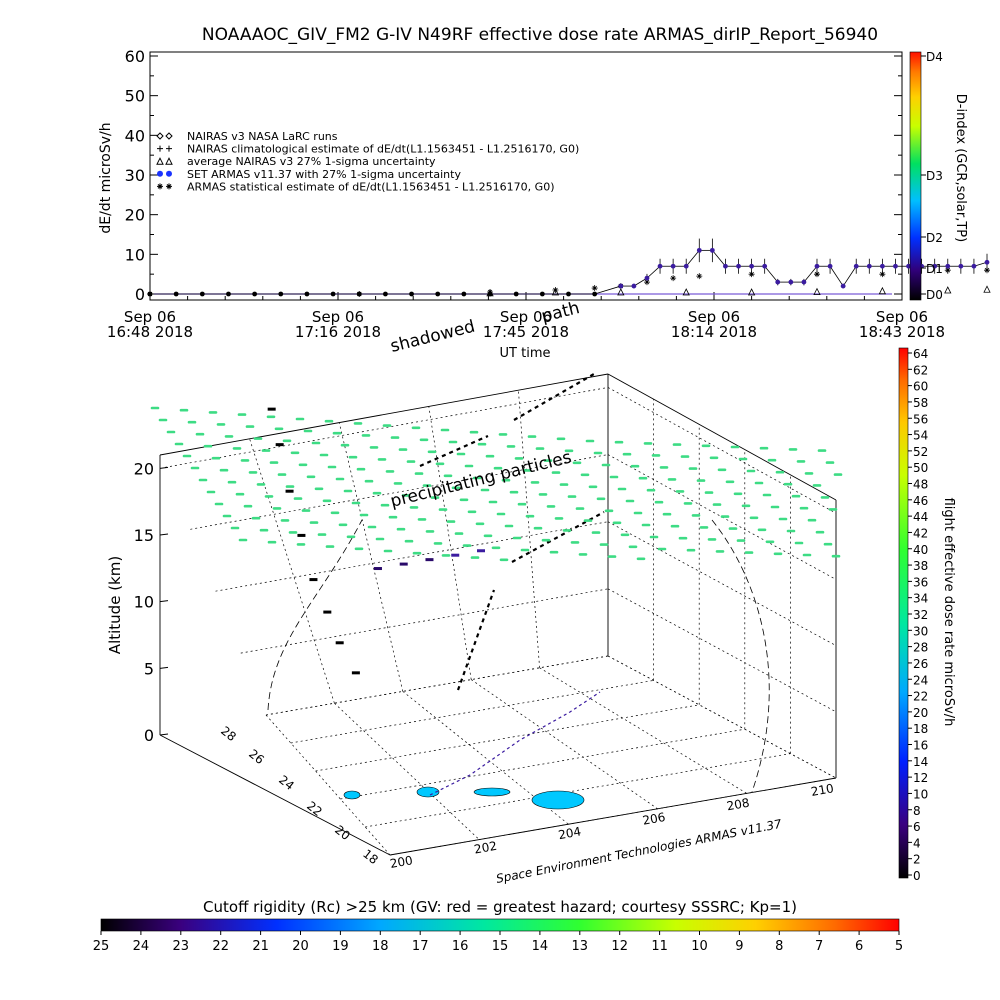 This screenshot has width=1000, height=1000. I want to click on cutoff-tick-label: 10, so click(699, 946).